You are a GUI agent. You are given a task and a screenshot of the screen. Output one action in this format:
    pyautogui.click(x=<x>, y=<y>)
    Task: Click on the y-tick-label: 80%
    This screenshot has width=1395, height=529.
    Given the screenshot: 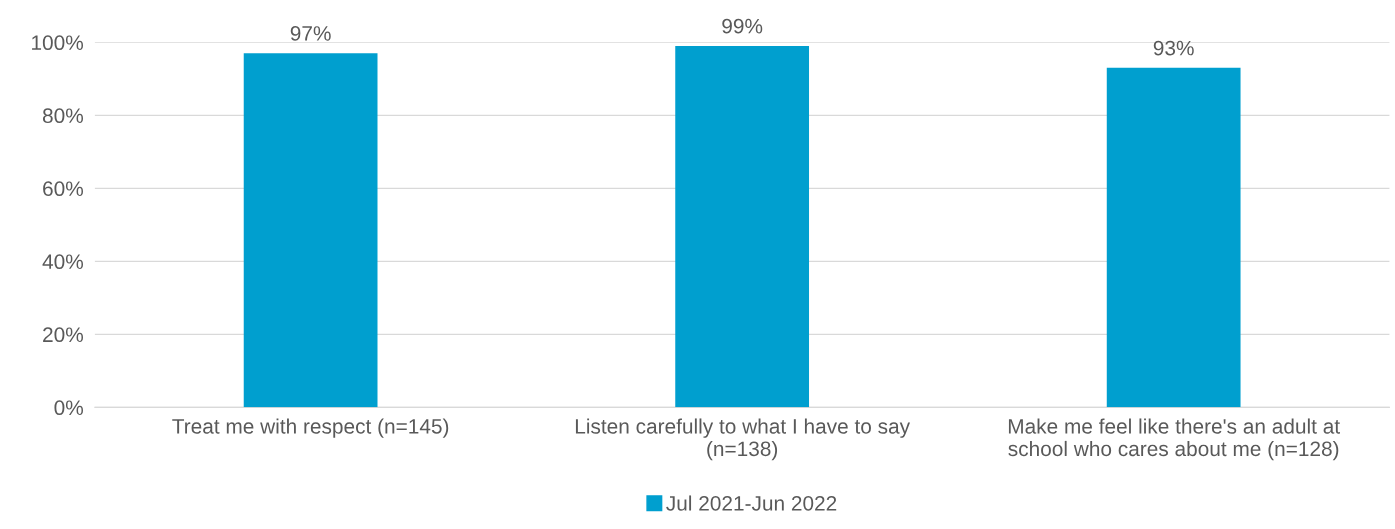 What is the action you would take?
    pyautogui.click(x=63, y=116)
    